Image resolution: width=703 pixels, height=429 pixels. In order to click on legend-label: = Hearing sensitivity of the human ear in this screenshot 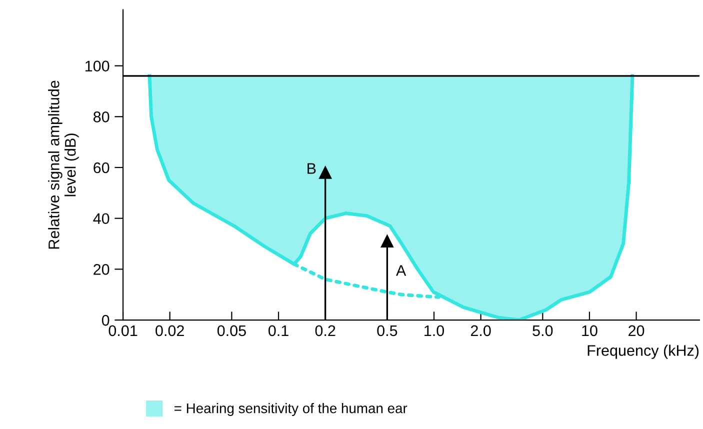, I will do `click(291, 409)`.